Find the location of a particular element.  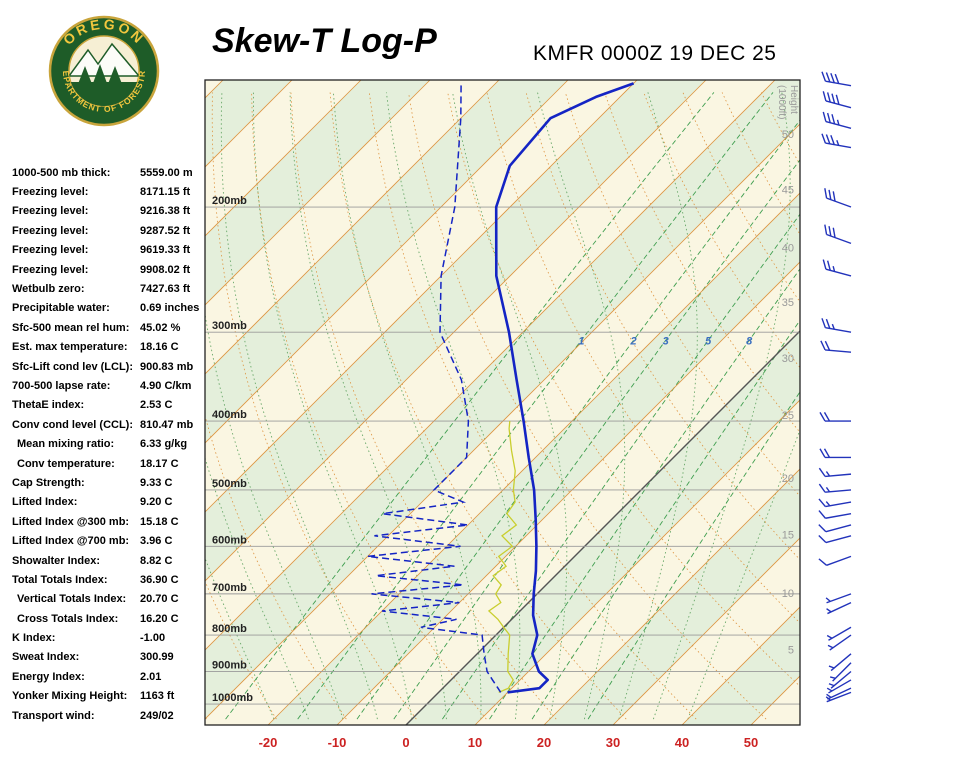

index-row: Freezing level: 9908.02 ft is located at coordinates (117, 269).